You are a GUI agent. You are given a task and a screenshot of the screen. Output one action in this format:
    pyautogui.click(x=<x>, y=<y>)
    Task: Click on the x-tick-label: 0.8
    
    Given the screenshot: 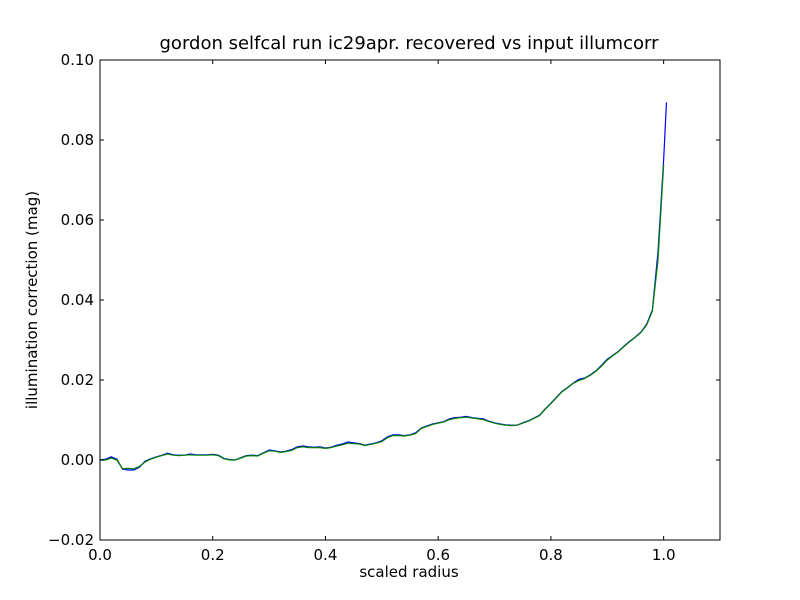 What is the action you would take?
    pyautogui.click(x=551, y=555)
    